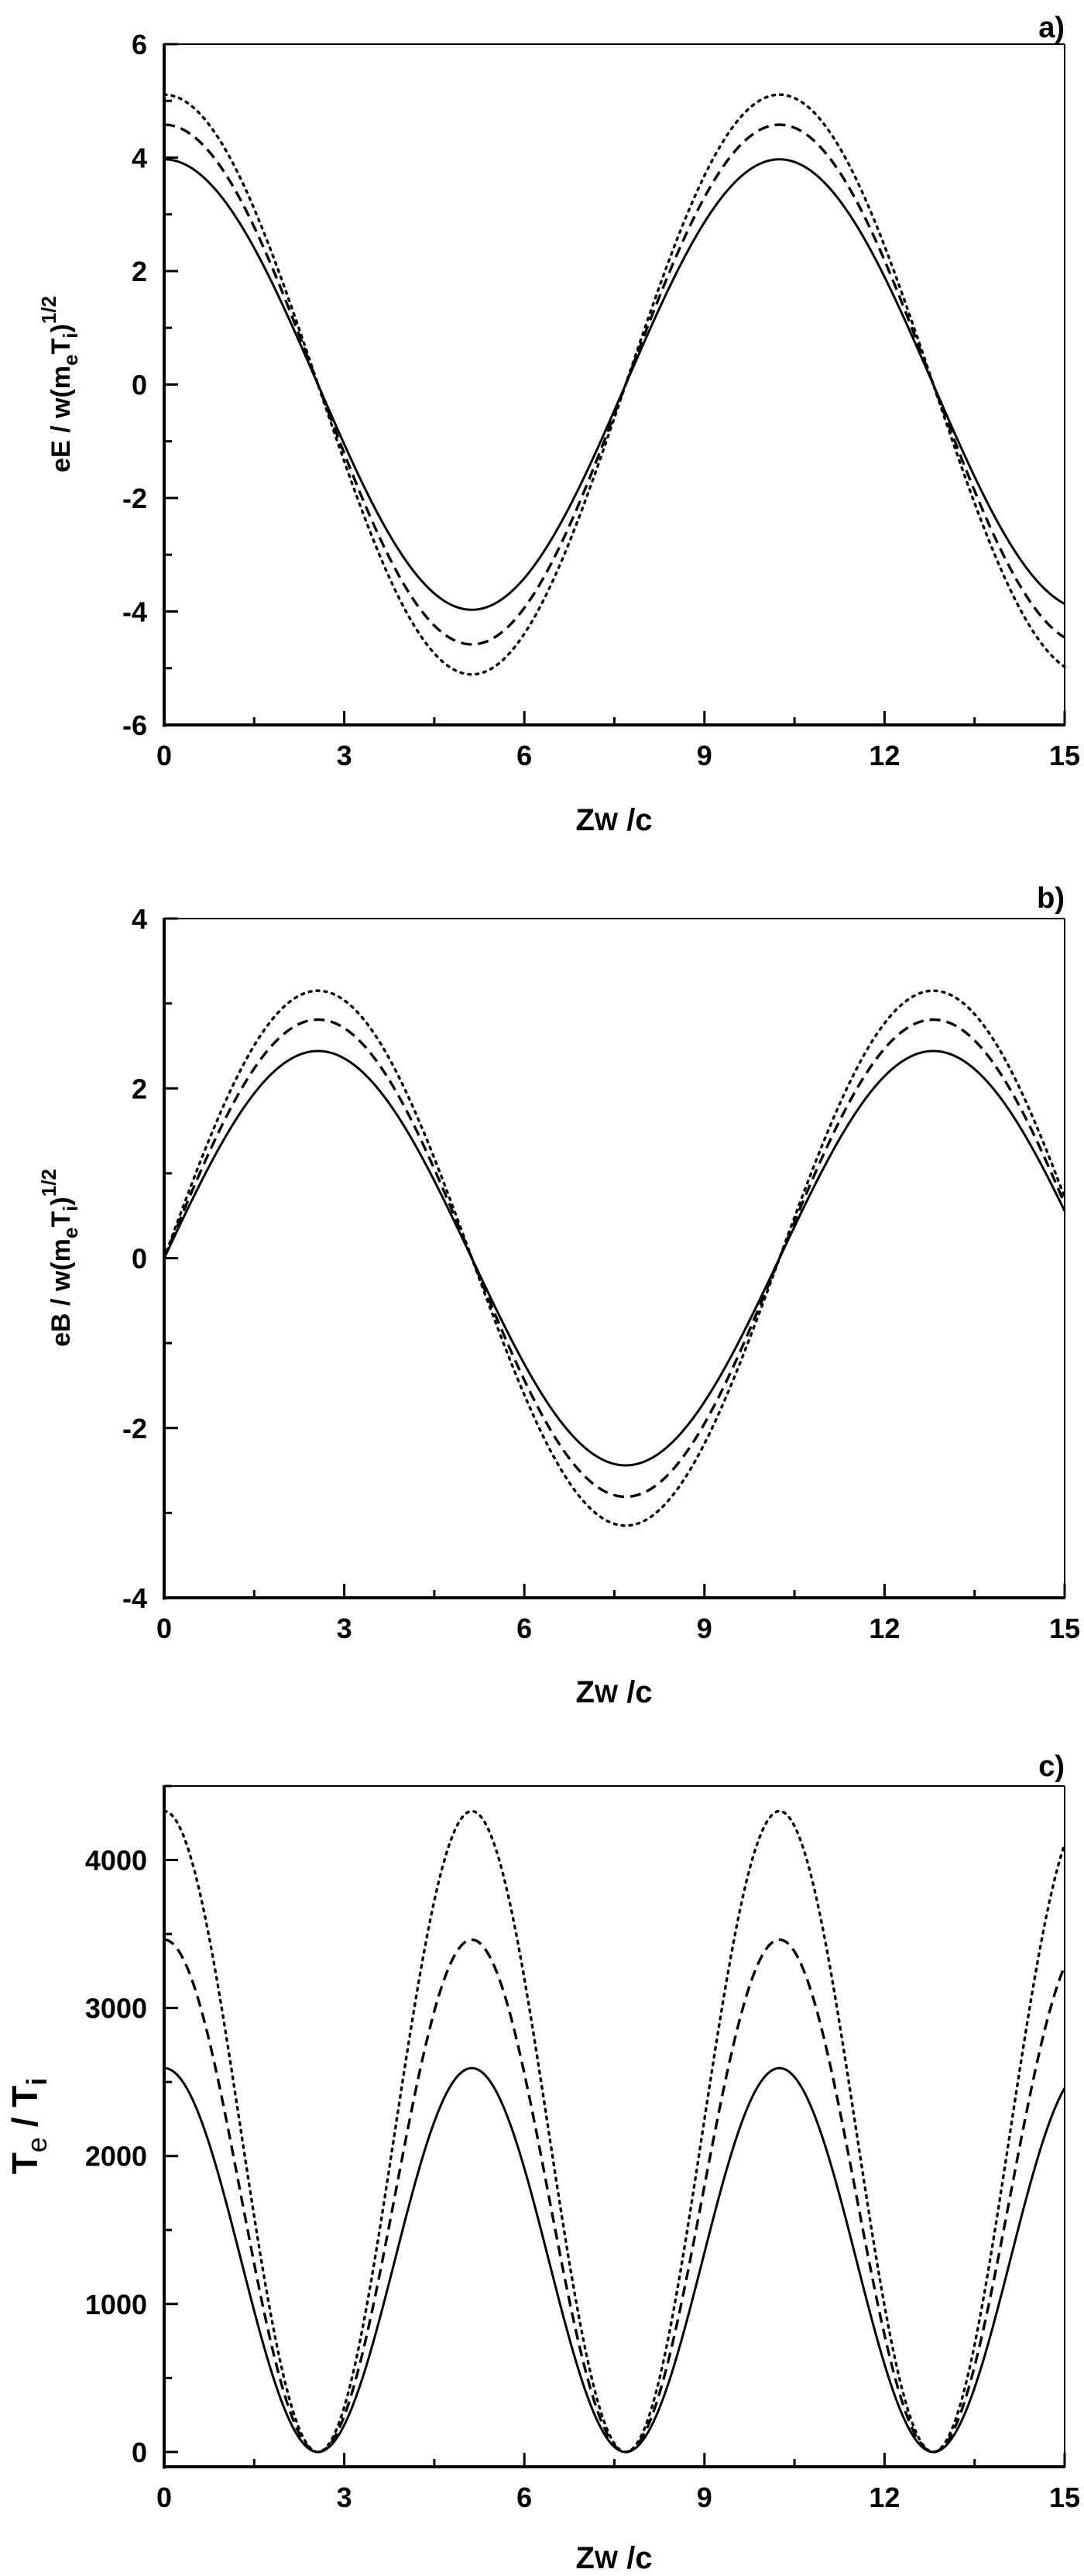 The width and height of the screenshot is (1084, 2576). What do you see at coordinates (116, 2009) in the screenshot?
I see `y-tick-label: 3000` at bounding box center [116, 2009].